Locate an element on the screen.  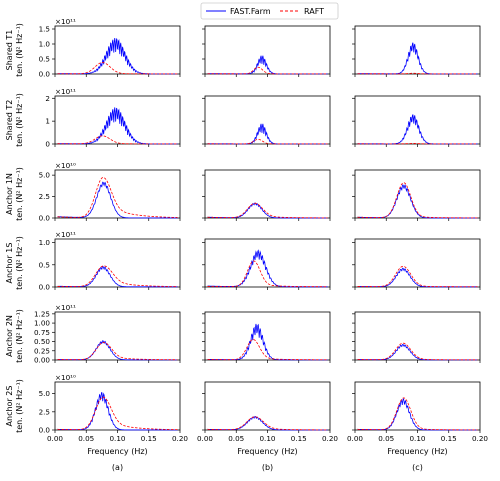
row-ylabel-4: Anchor 2Nten. (N² Hz⁻¹) is located at coordinates (14, 336).